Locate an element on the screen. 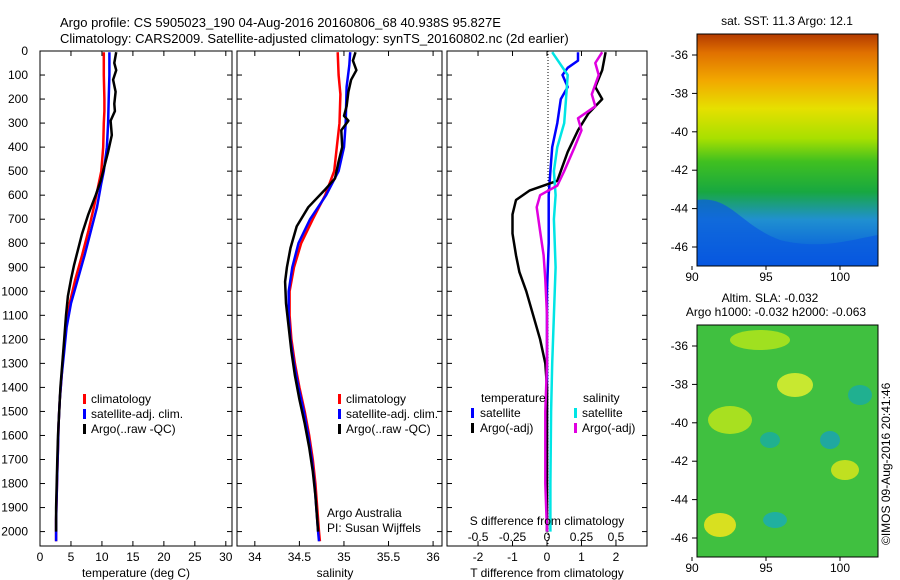 This screenshot has width=900, height=580. x-tick-label: 34 is located at coordinates (255, 557).